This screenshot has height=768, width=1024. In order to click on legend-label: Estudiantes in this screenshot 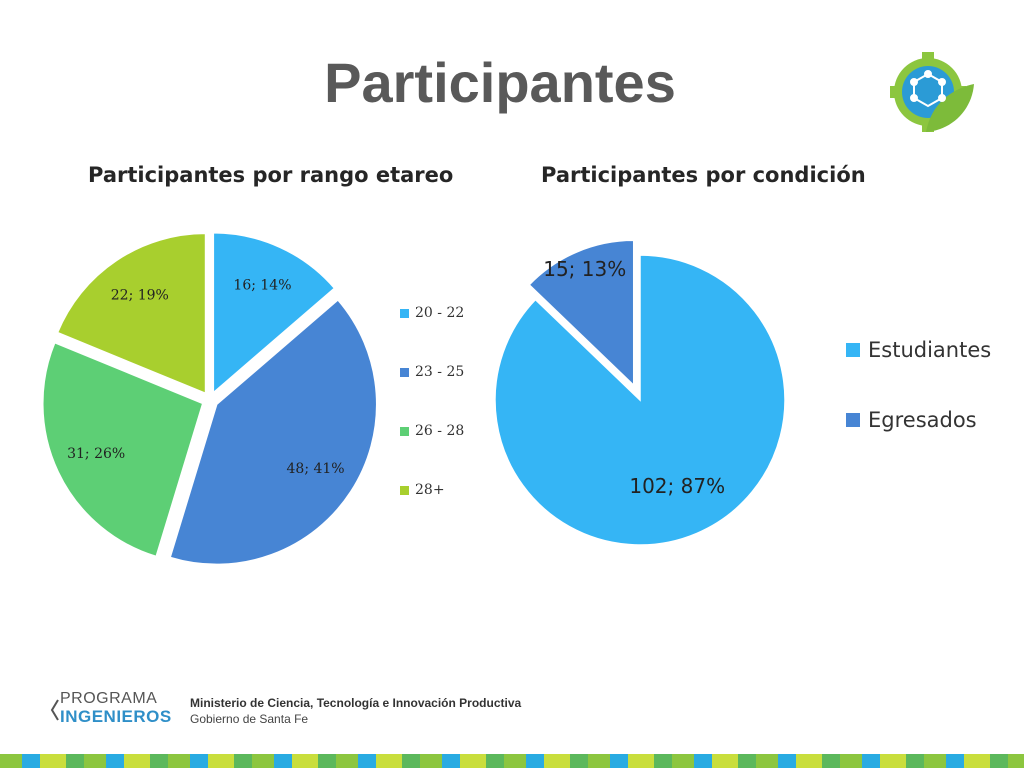, I will do `click(930, 350)`.